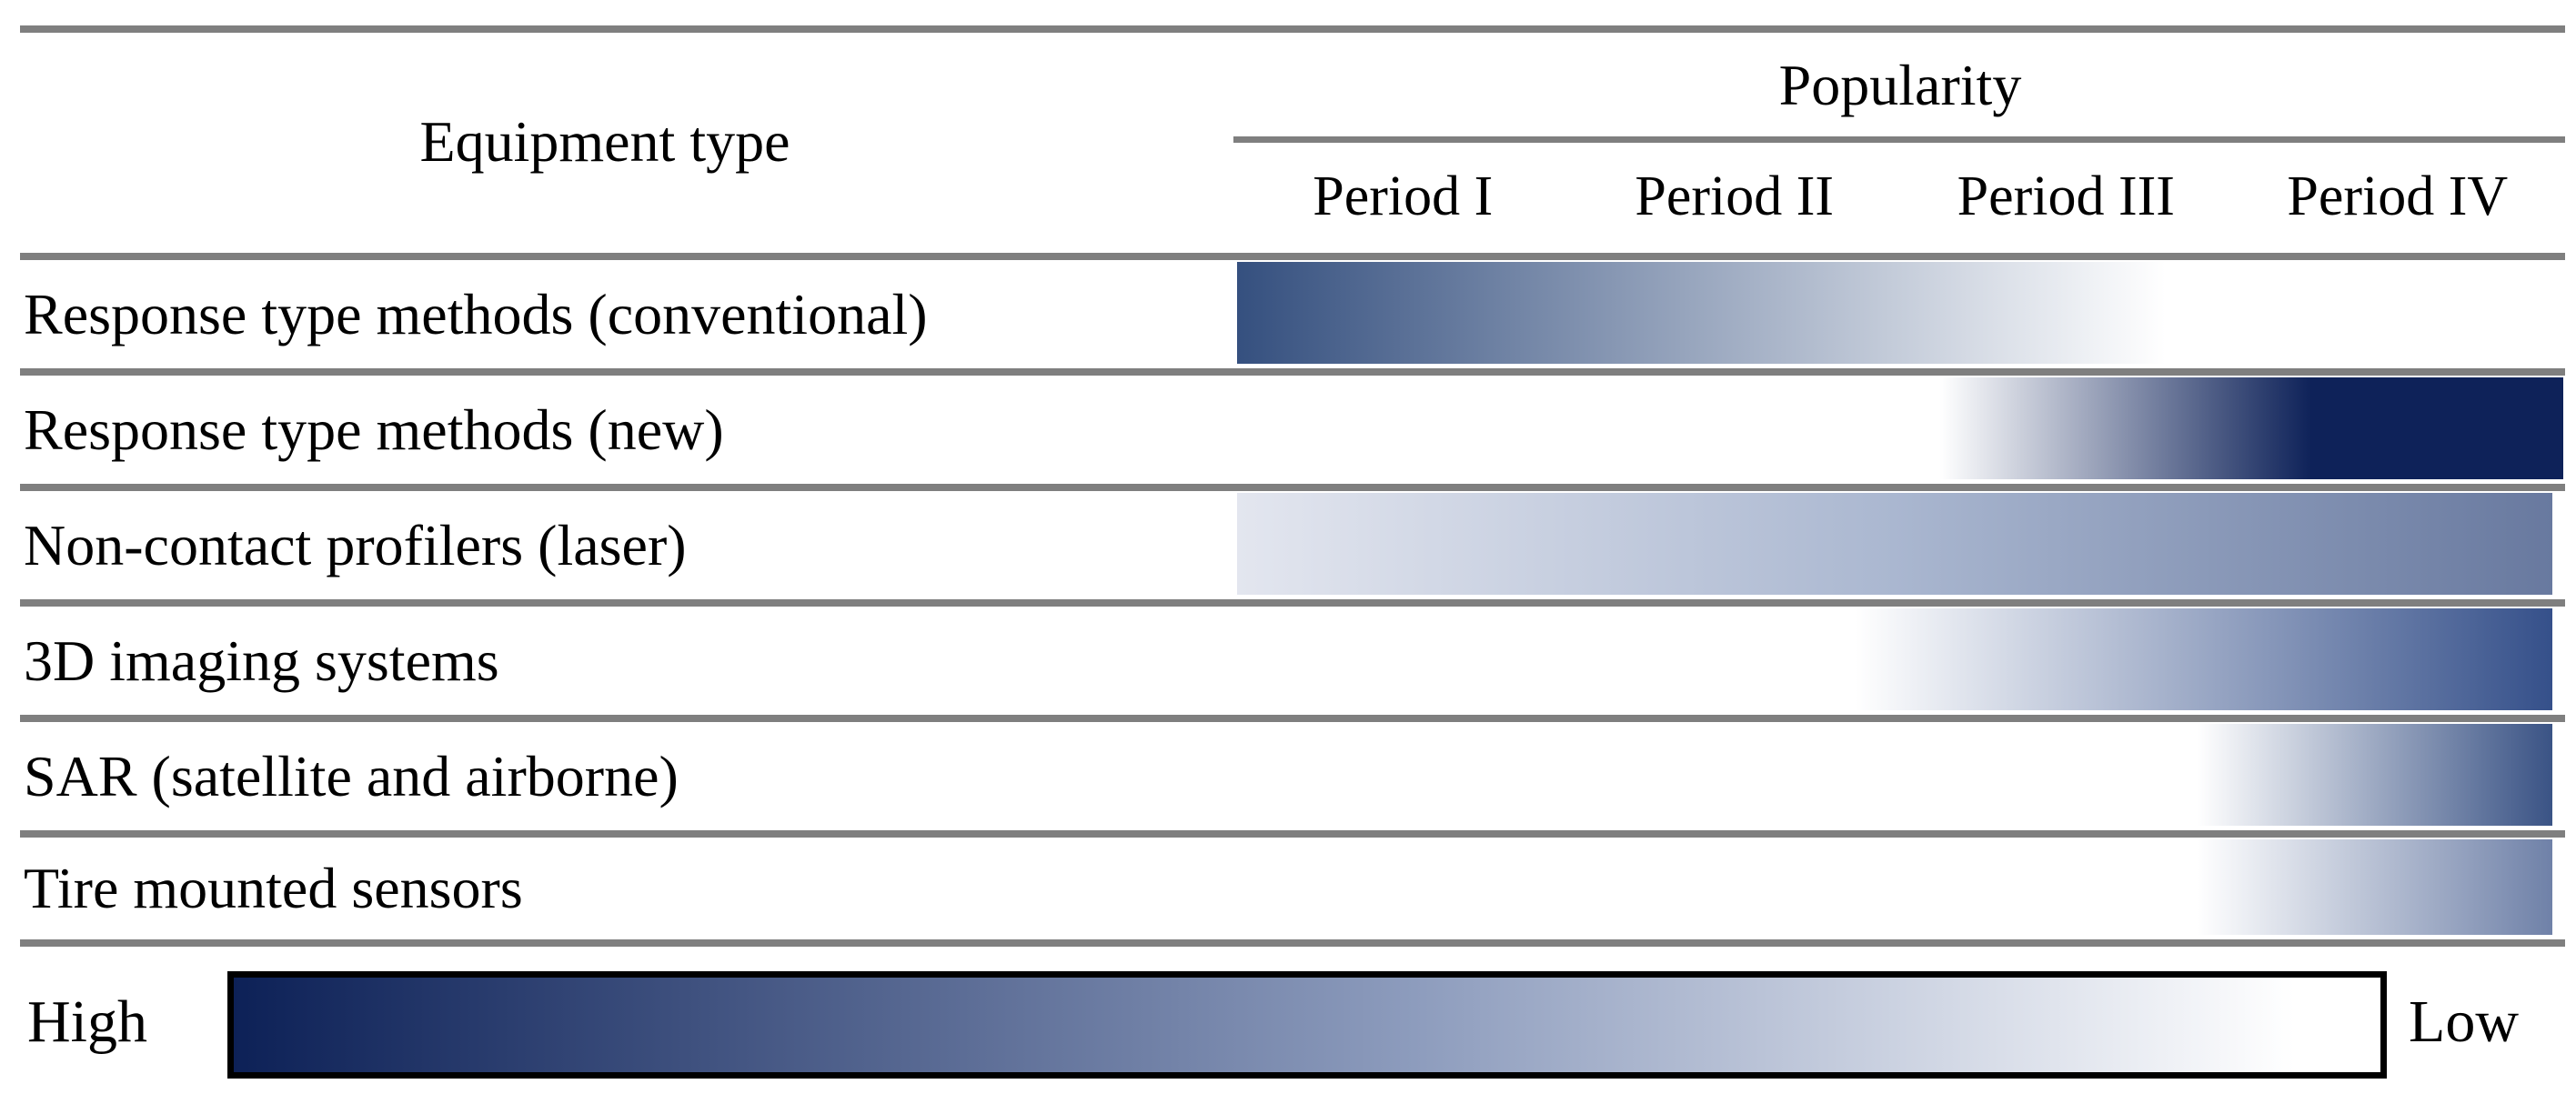 Image resolution: width=2576 pixels, height=1104 pixels. I want to click on popularity-bar-sar, so click(1894, 775).